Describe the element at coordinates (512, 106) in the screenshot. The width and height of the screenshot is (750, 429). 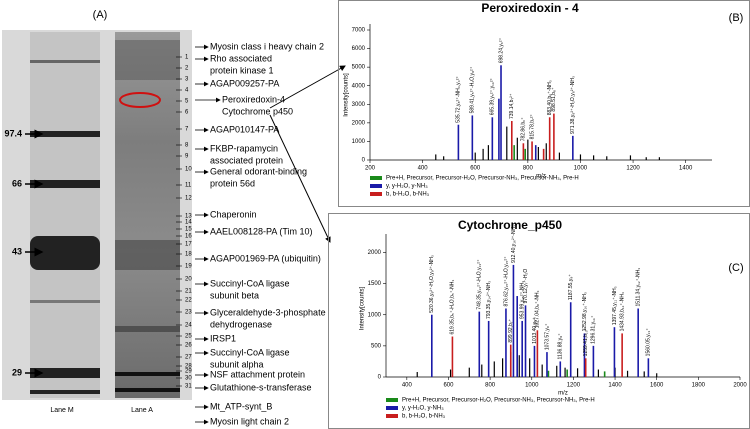
I see `peak-label: 739.14,b₇²⁺` at that location.